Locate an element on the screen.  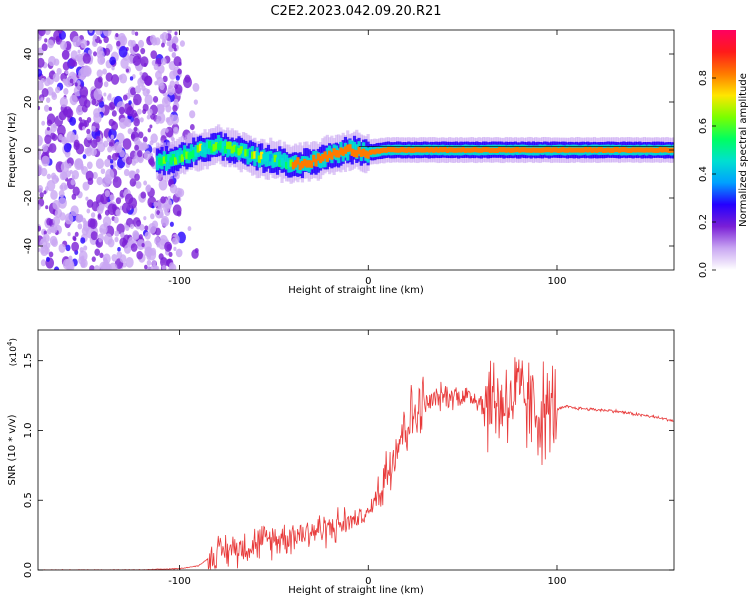
snr-x-label: Height of straight line (km) is located at coordinates (356, 590).